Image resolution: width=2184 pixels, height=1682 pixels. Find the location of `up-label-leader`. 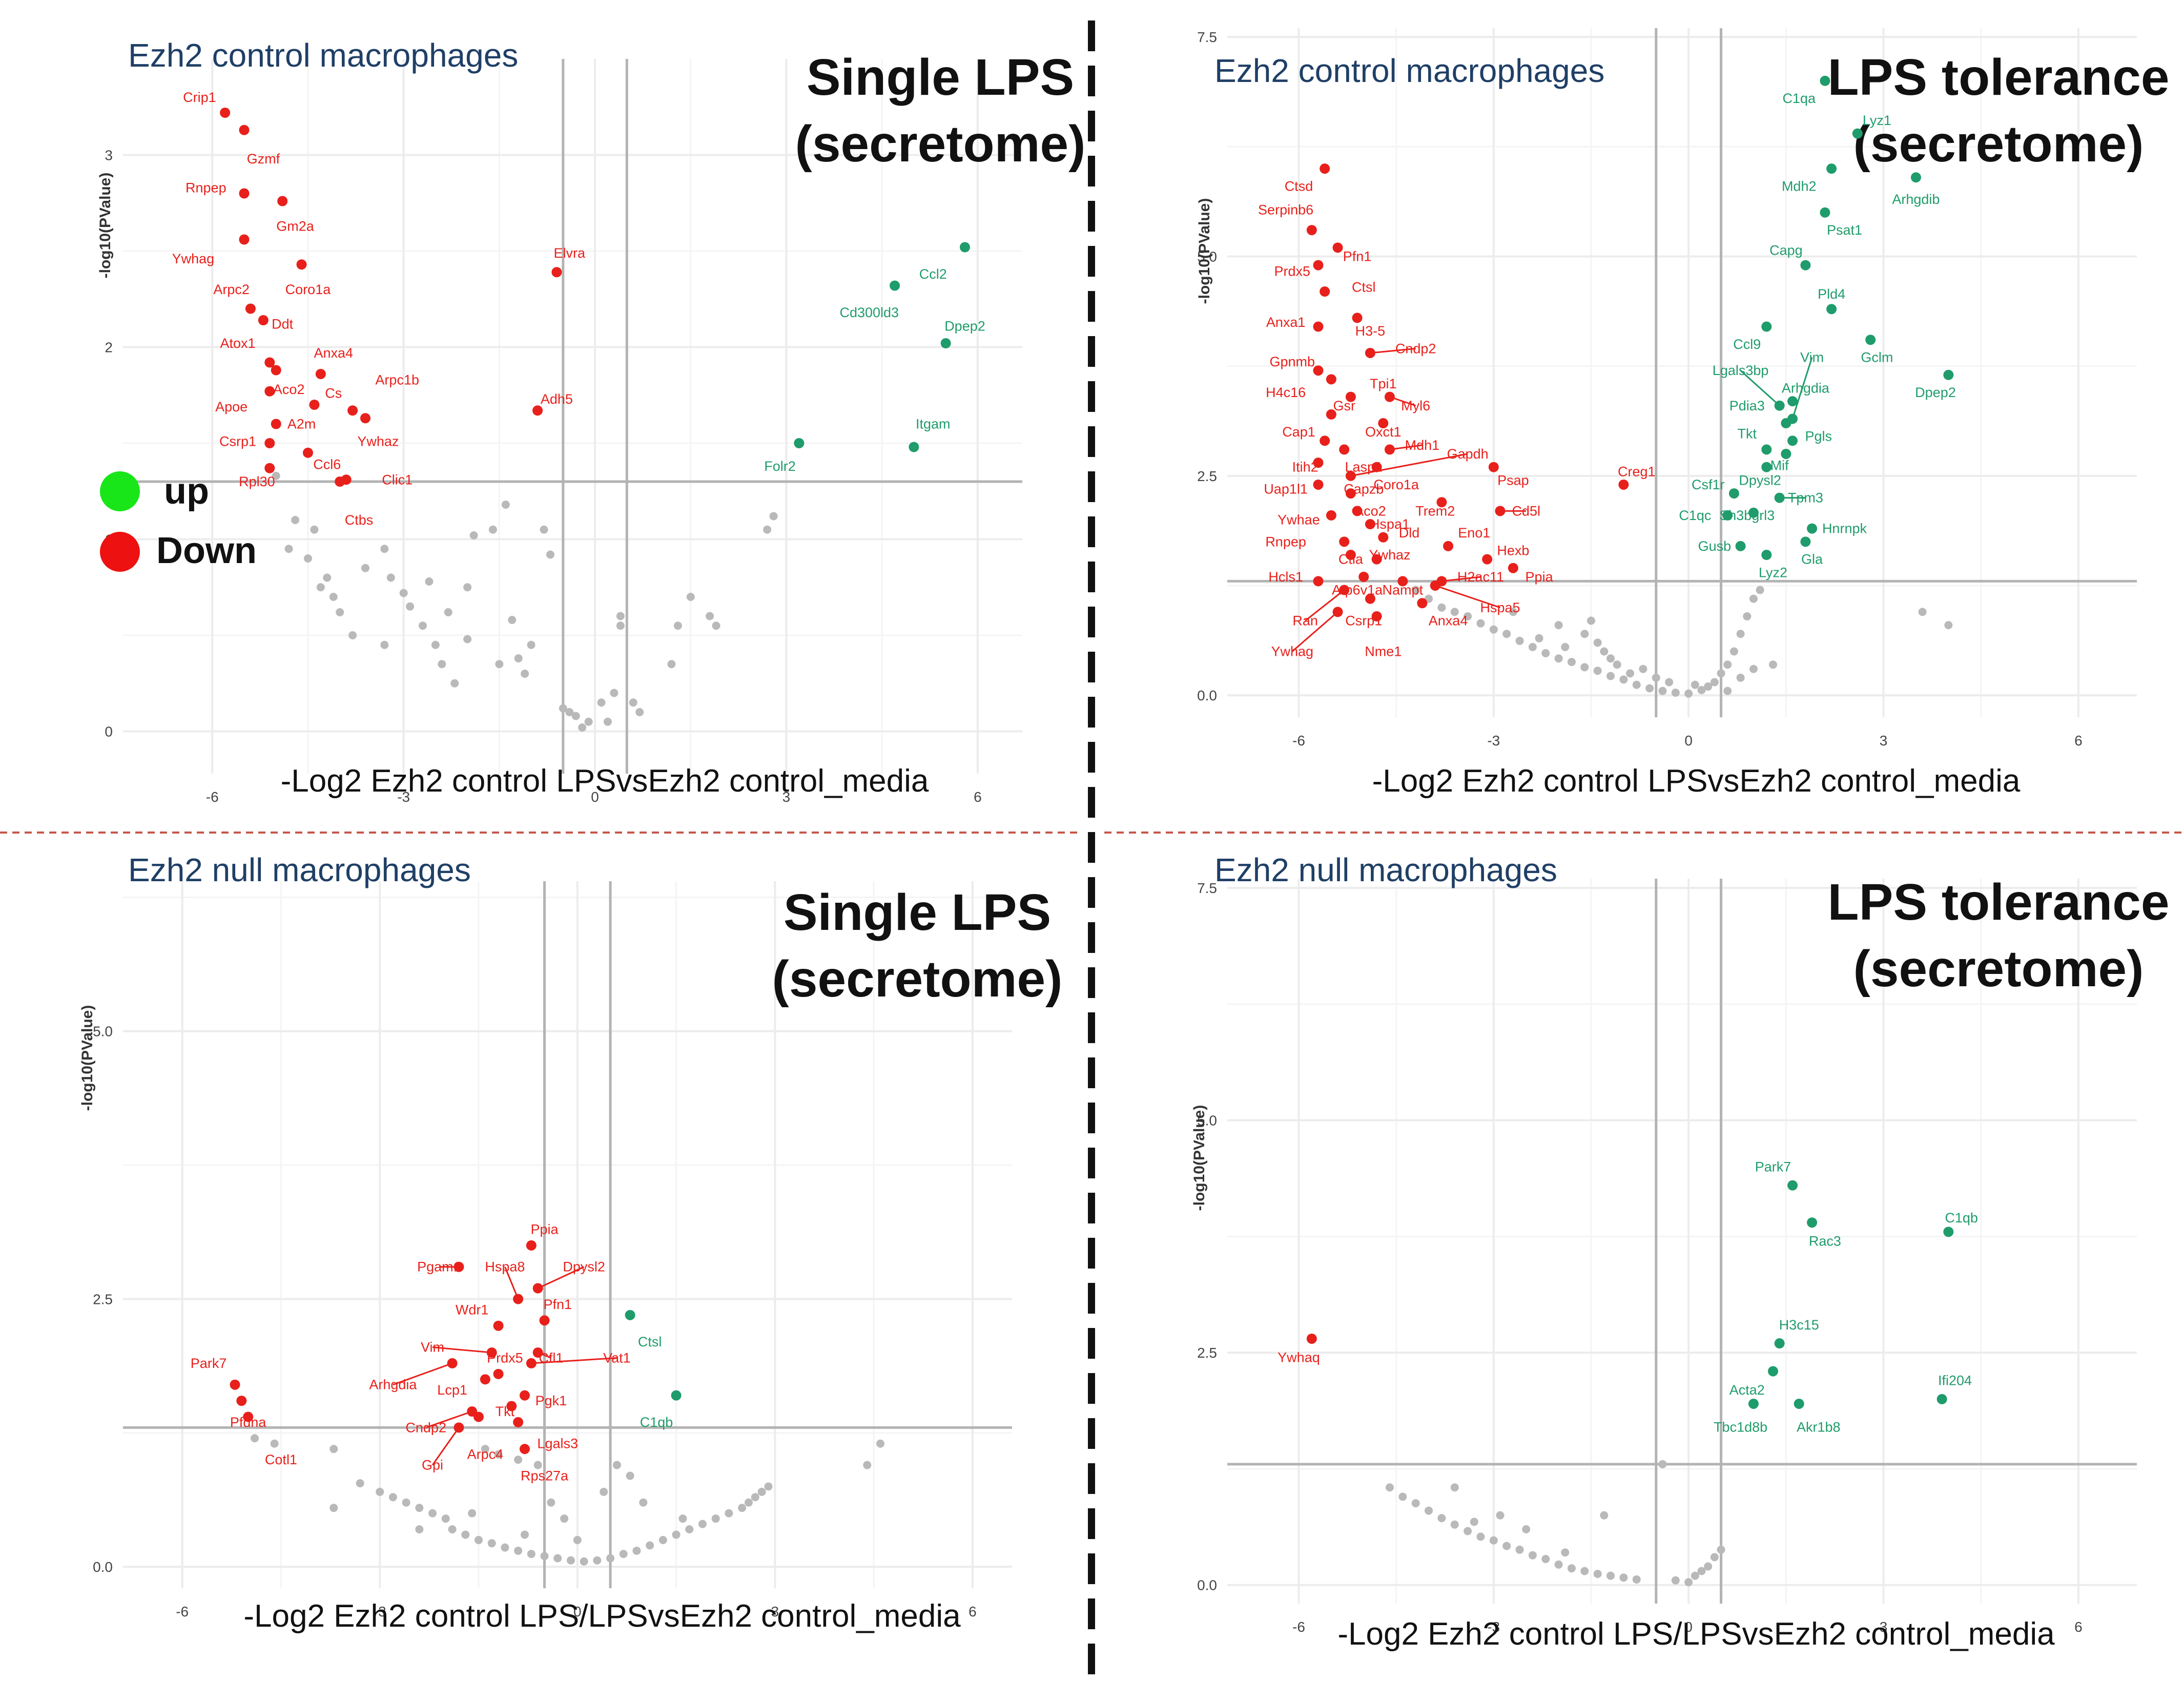

up-label-leader is located at coordinates (1802, 388).